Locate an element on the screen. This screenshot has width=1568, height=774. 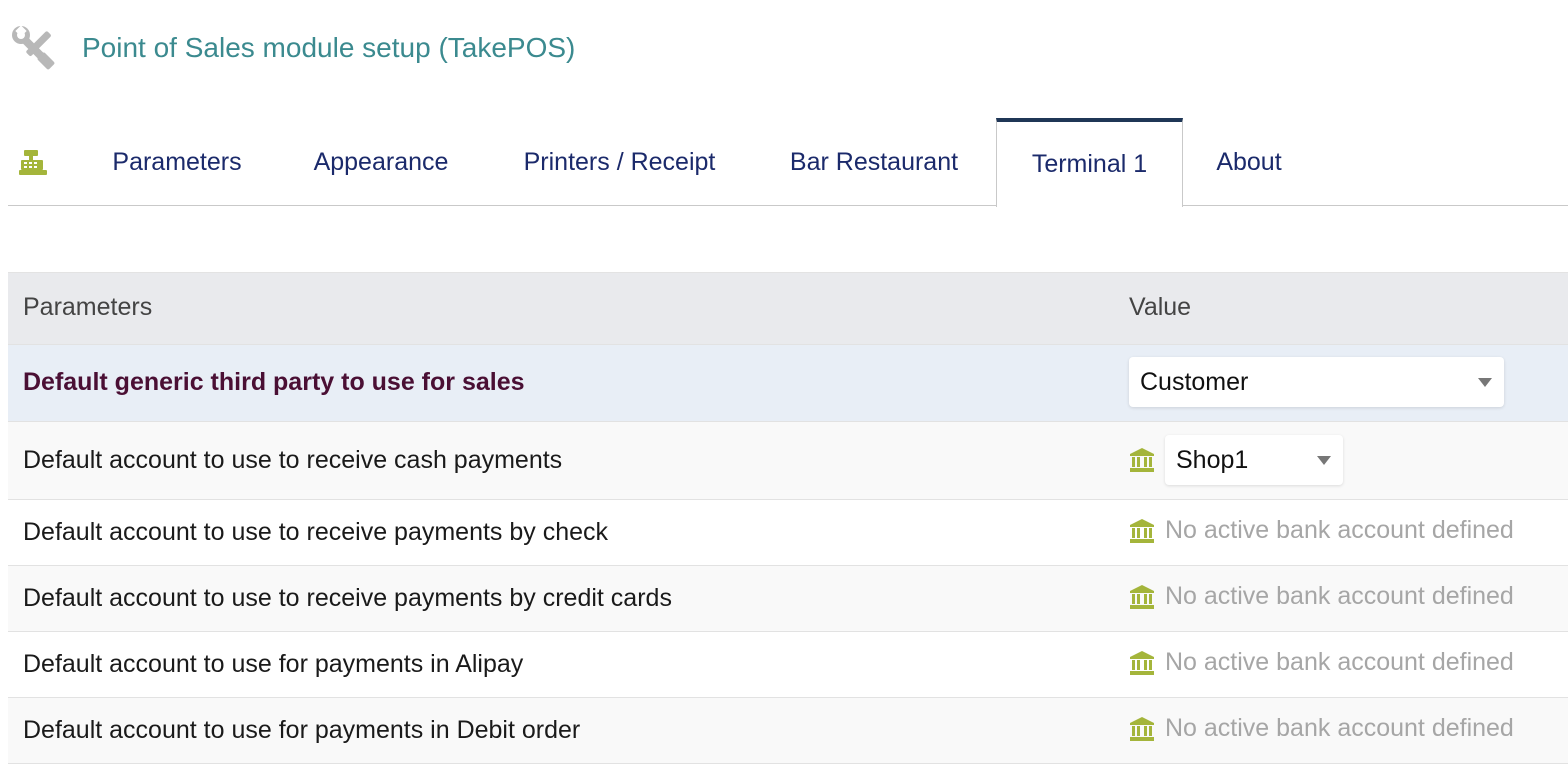
select-value: Customer is located at coordinates (1194, 381).